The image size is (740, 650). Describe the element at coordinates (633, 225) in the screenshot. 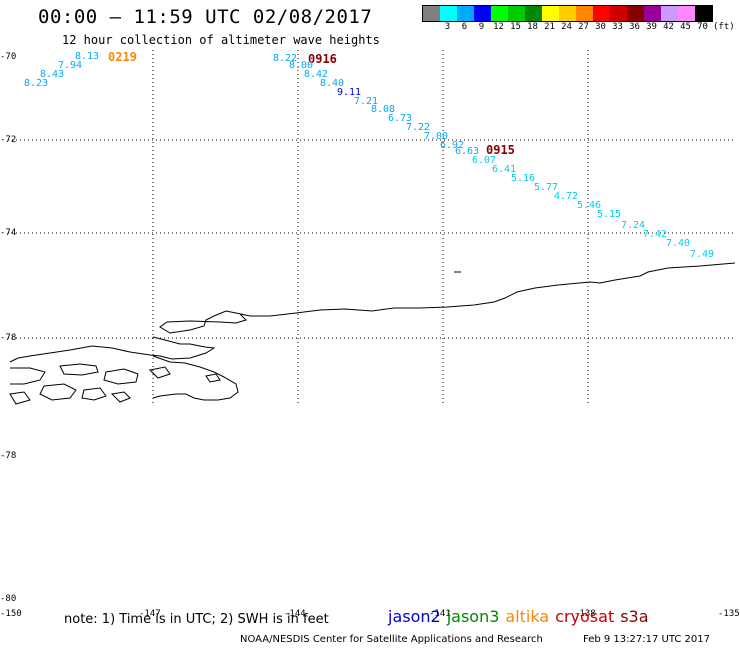

I see `wave-height-value: 7.24` at that location.